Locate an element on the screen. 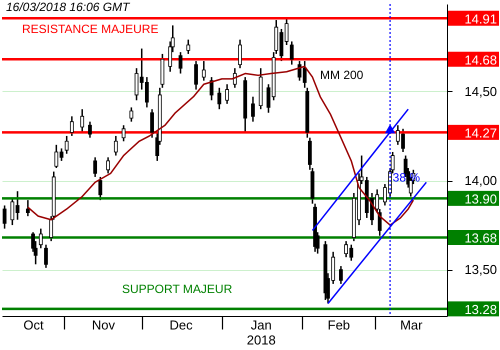 This screenshot has height=350, width=500. annotation: RESISTANCE MAJEURE is located at coordinates (90, 29).